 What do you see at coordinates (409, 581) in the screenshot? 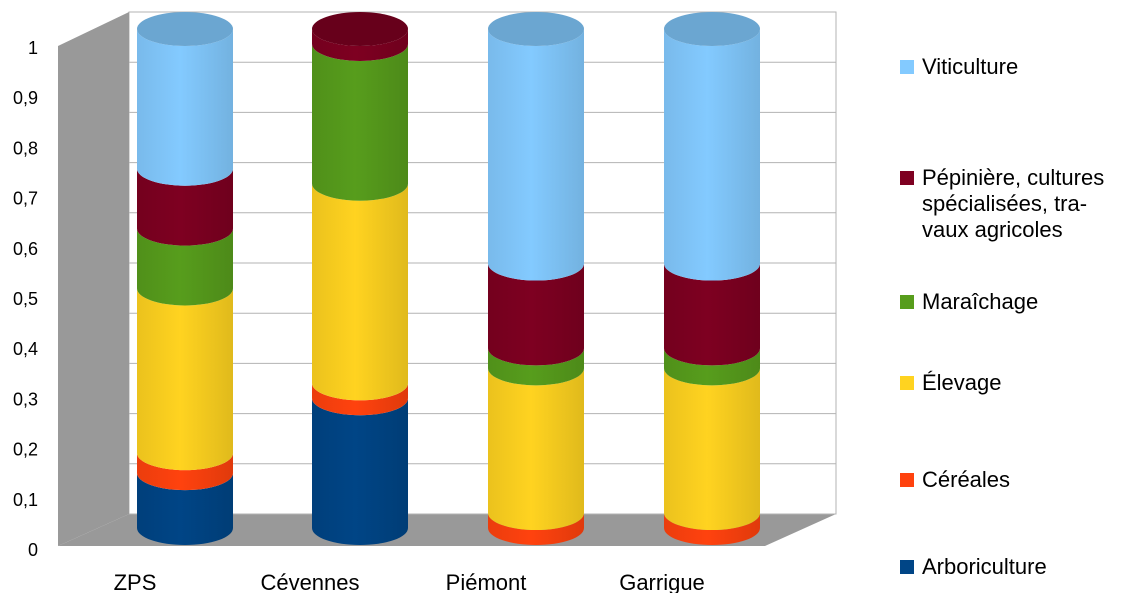
I see `x-axis-categories: ZPS Cévennes Piémont Garrigue` at bounding box center [409, 581].